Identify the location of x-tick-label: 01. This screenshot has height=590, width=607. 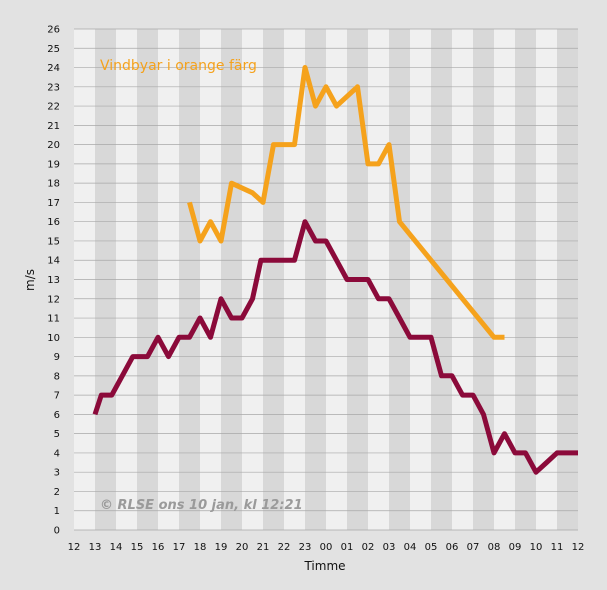
(347, 547).